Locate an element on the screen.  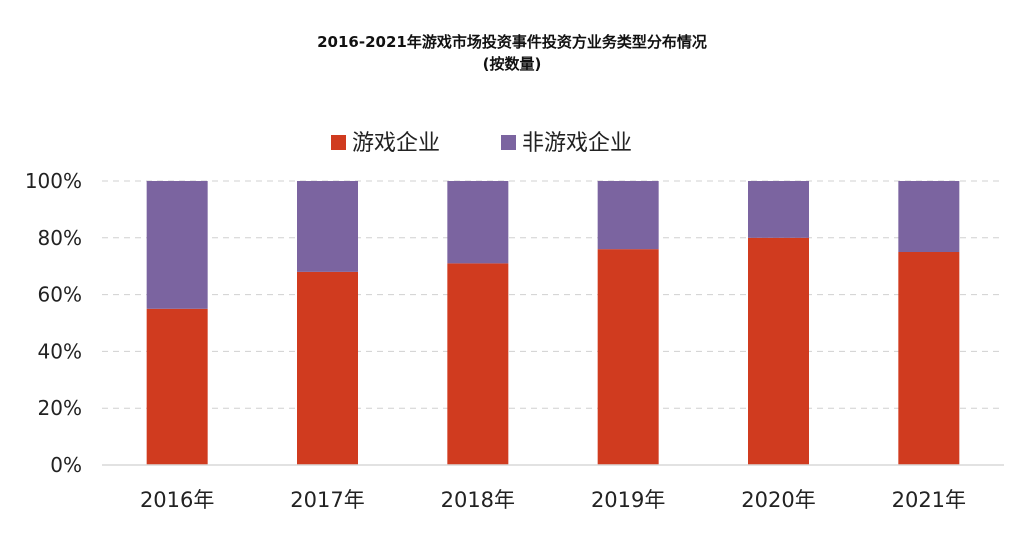
x-axis-labels: 2016年 2017年 2018年 2019年 2020年 2021年 is located at coordinates (553, 500).